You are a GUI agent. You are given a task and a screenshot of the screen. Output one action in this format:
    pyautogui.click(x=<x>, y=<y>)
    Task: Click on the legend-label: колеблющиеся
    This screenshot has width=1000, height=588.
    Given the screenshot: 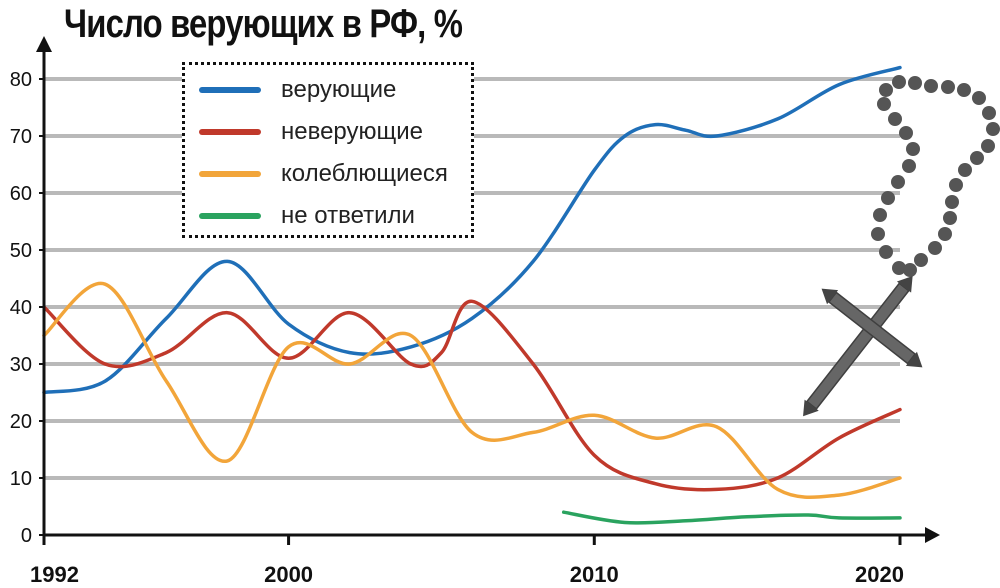 What is the action you would take?
    pyautogui.click(x=364, y=173)
    